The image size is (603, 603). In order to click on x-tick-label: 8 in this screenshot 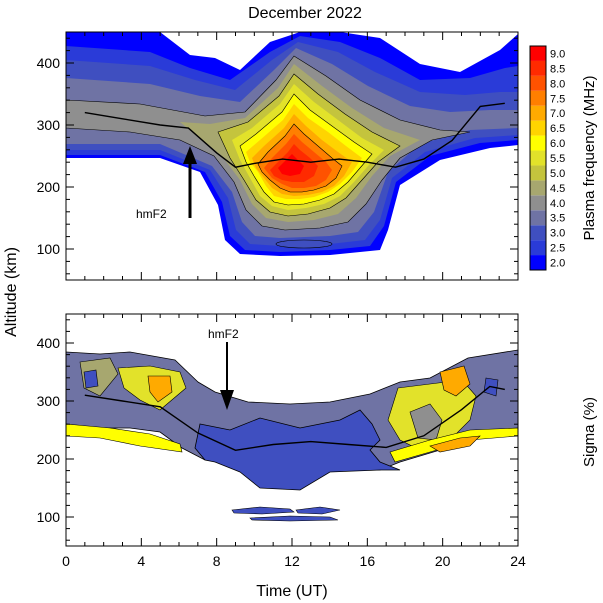, I will do `click(217, 561)`.